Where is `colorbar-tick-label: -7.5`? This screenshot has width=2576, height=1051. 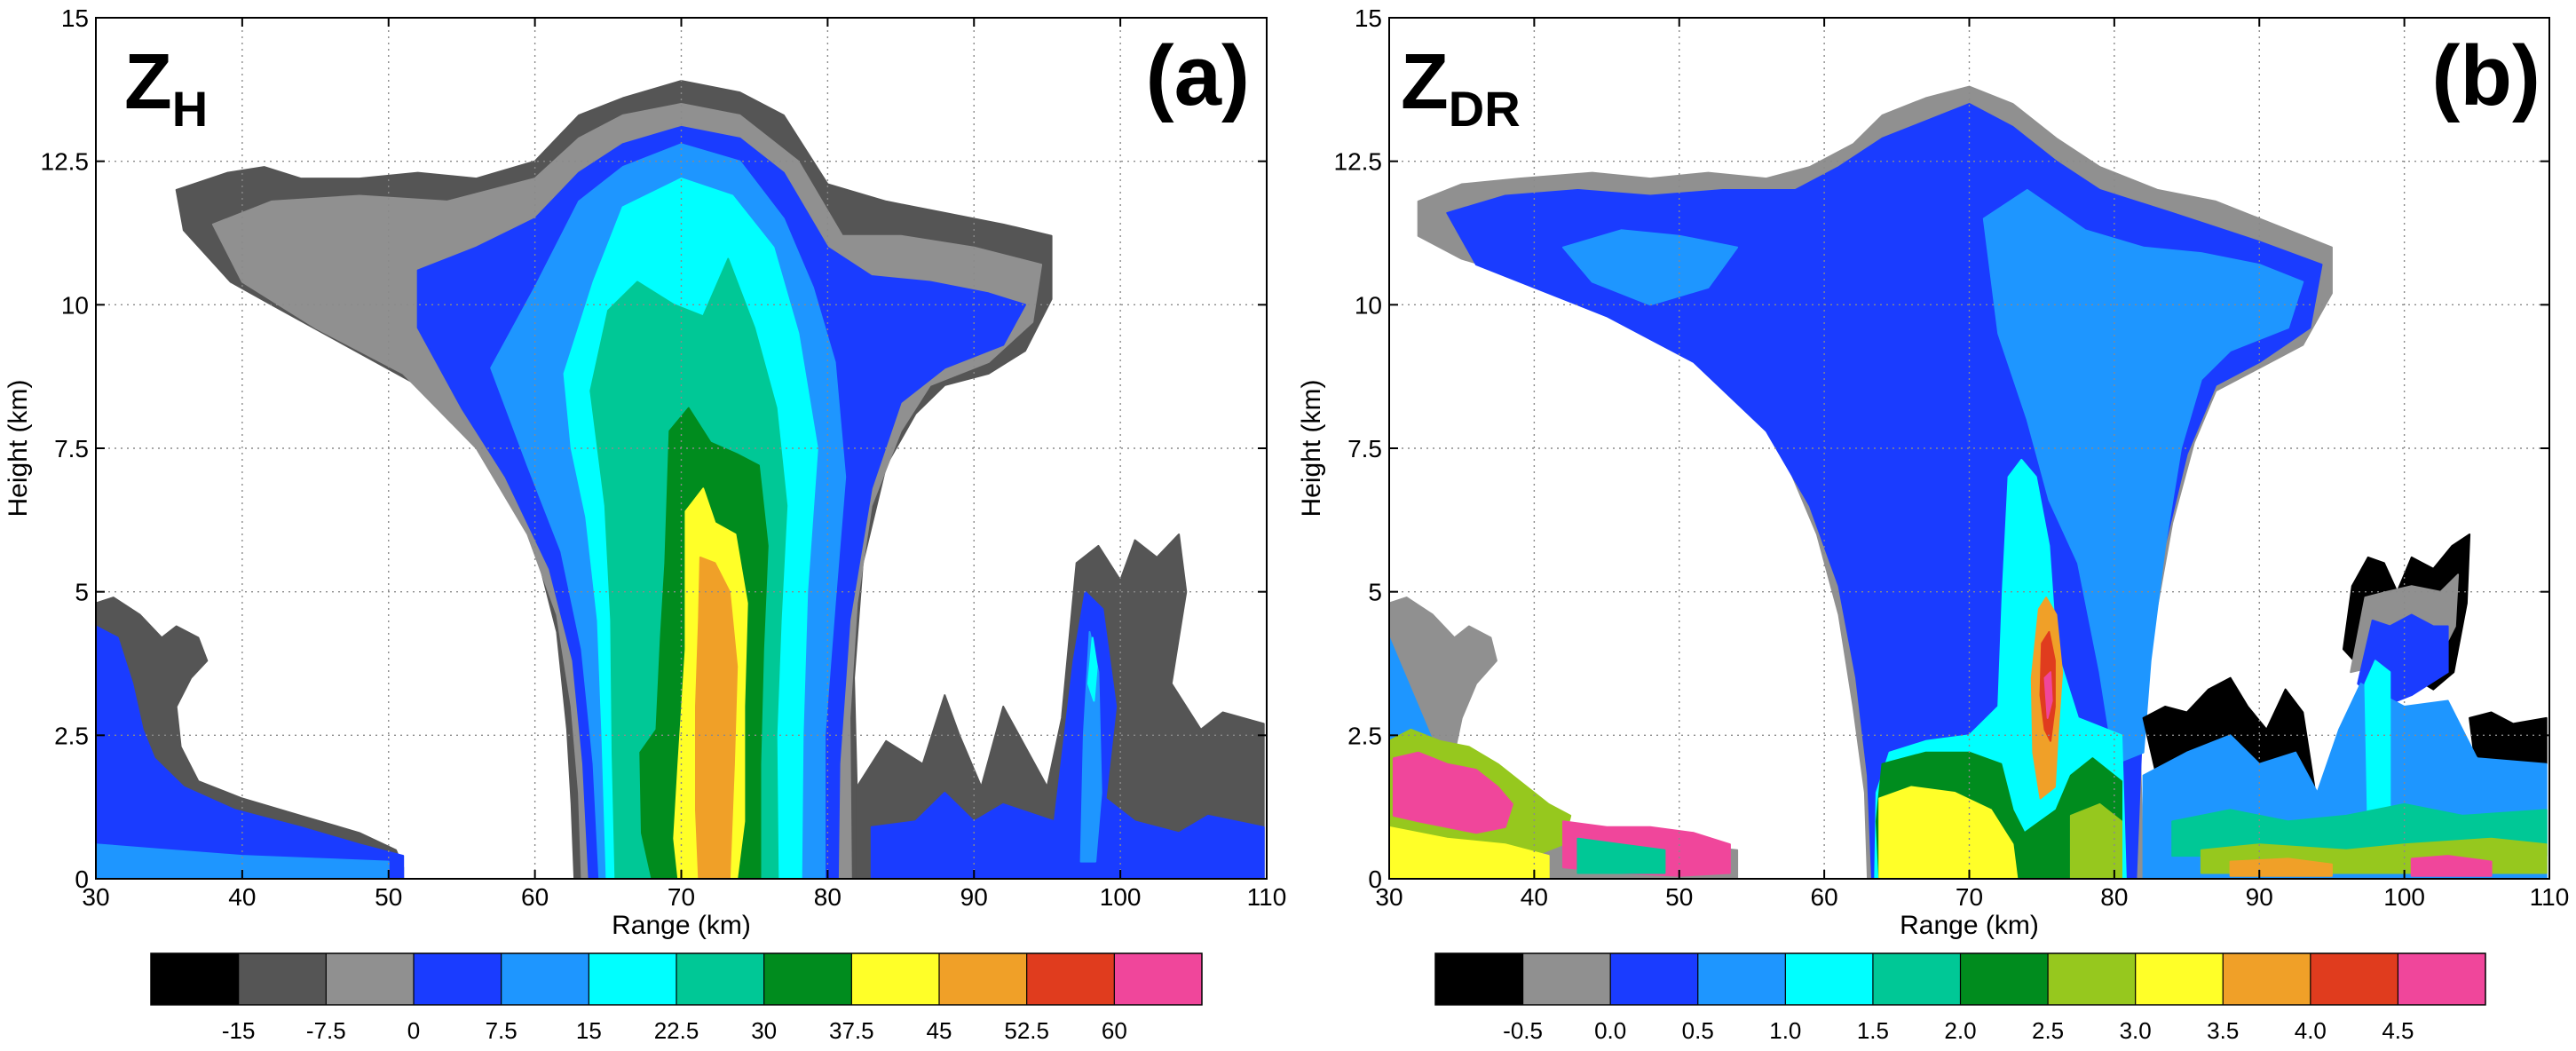 colorbar-tick-label: -7.5 is located at coordinates (326, 1030).